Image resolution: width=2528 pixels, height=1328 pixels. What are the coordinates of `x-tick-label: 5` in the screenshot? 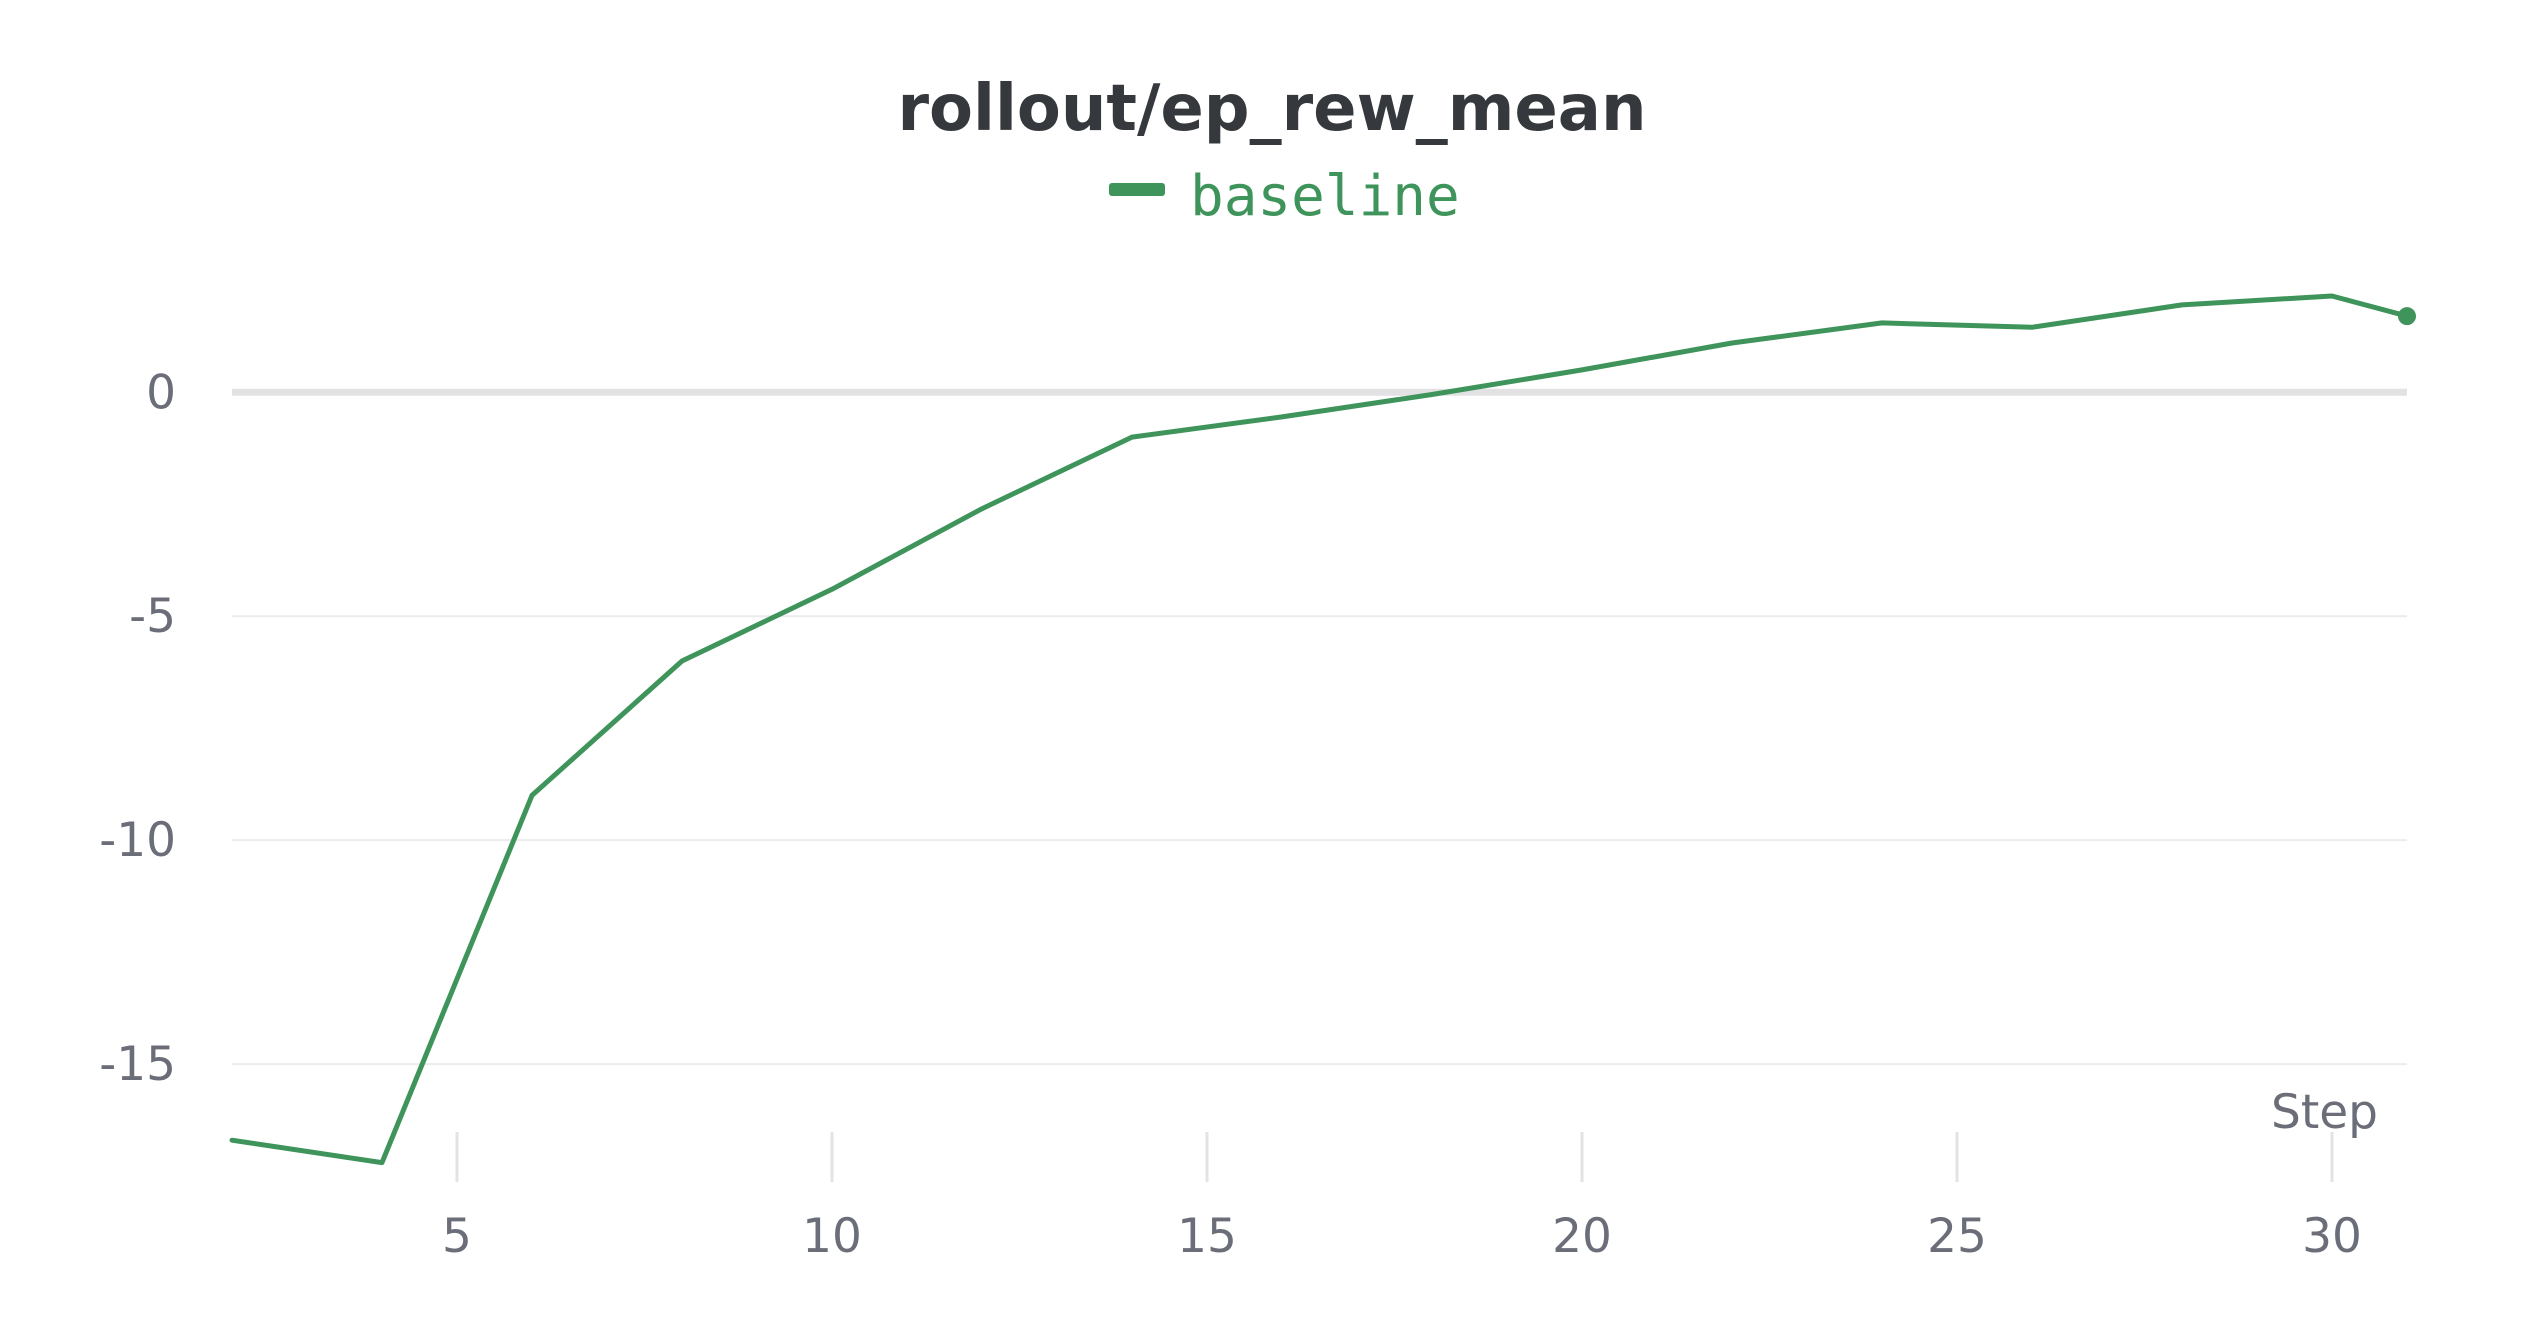 It's located at (457, 1236).